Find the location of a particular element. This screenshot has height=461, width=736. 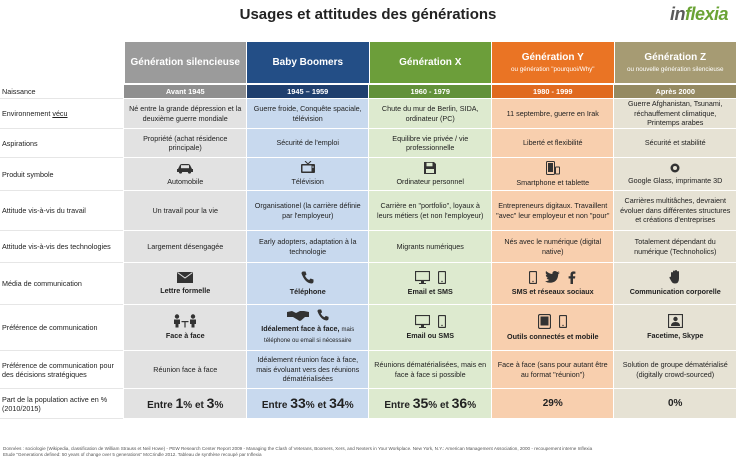

row-label: Aspirations is located at coordinates (62, 143).